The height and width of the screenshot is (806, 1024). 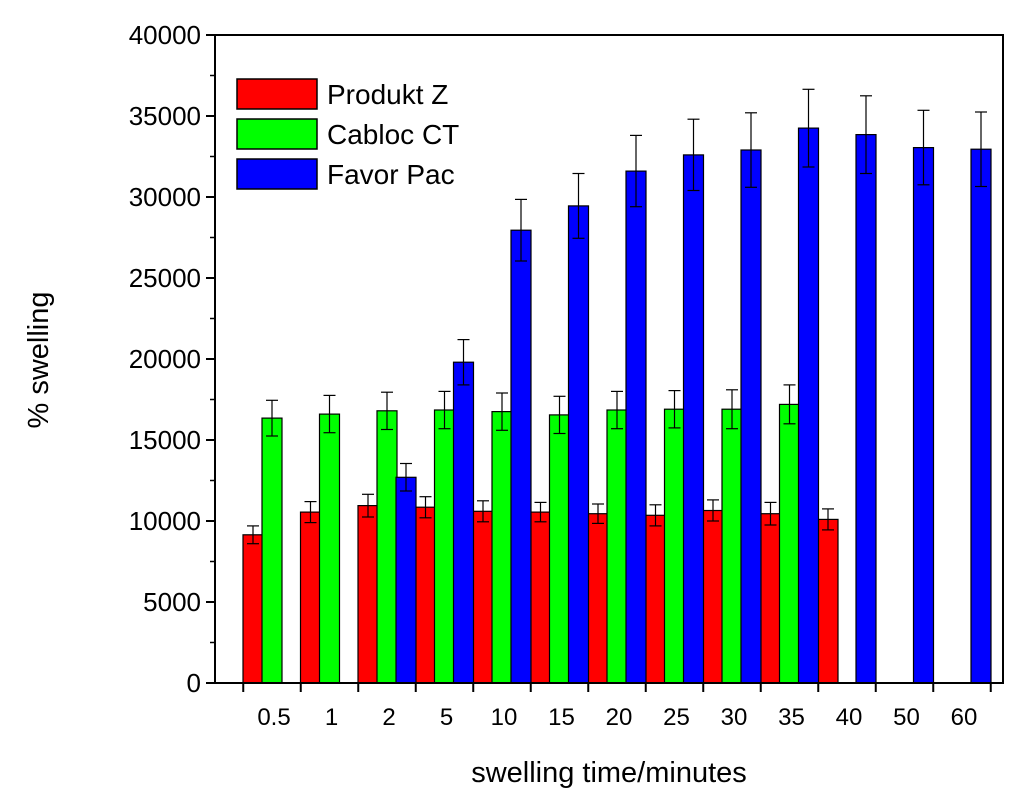 What do you see at coordinates (391, 174) in the screenshot?
I see `legend-label: Favor Pac` at bounding box center [391, 174].